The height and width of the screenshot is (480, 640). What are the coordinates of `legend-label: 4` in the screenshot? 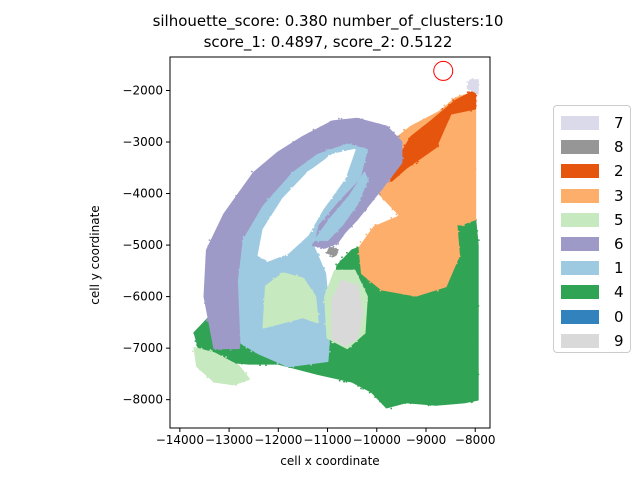 It's located at (619, 292).